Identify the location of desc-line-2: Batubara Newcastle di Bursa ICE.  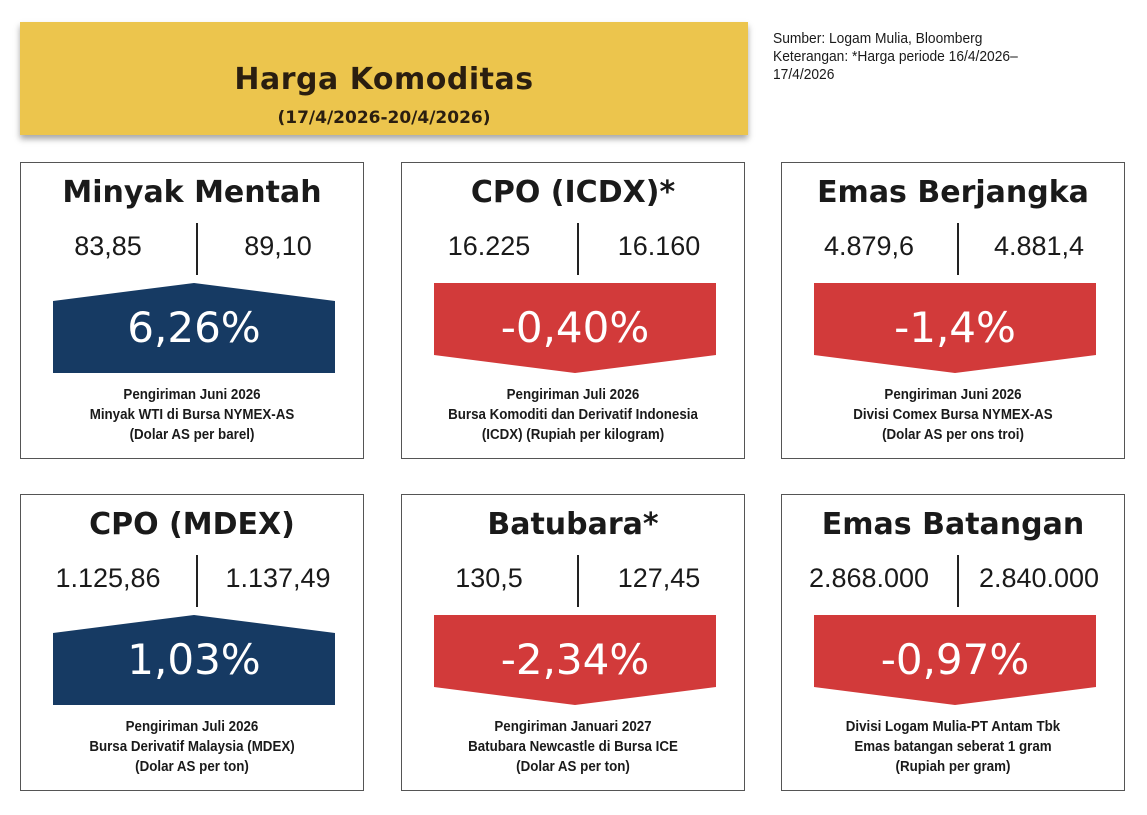
(573, 747).